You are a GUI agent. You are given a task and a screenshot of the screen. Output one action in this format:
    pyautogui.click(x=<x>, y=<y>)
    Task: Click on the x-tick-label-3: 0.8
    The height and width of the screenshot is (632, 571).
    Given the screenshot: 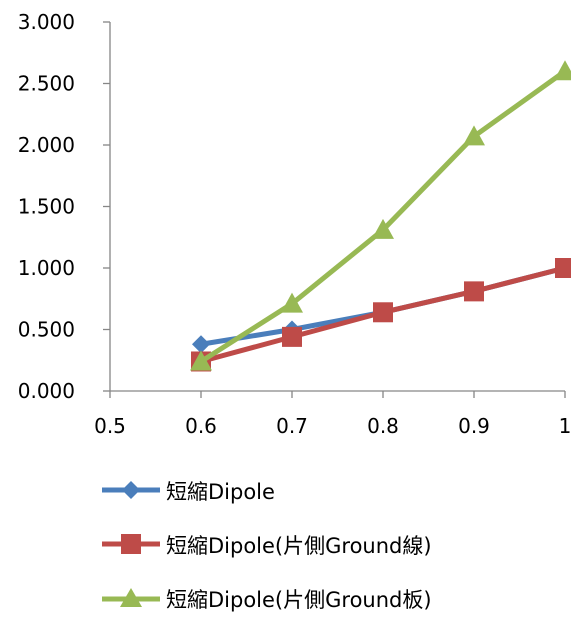 What is the action you would take?
    pyautogui.click(x=383, y=426)
    